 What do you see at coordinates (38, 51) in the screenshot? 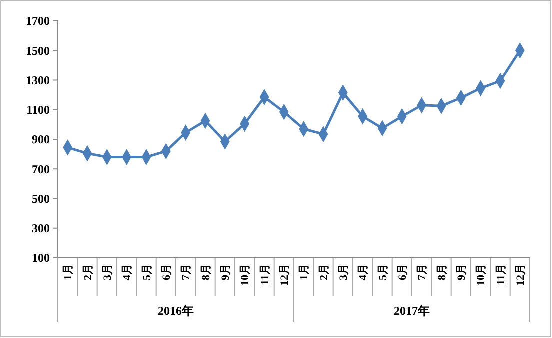
I see `y-tick-label: 1500` at bounding box center [38, 51].